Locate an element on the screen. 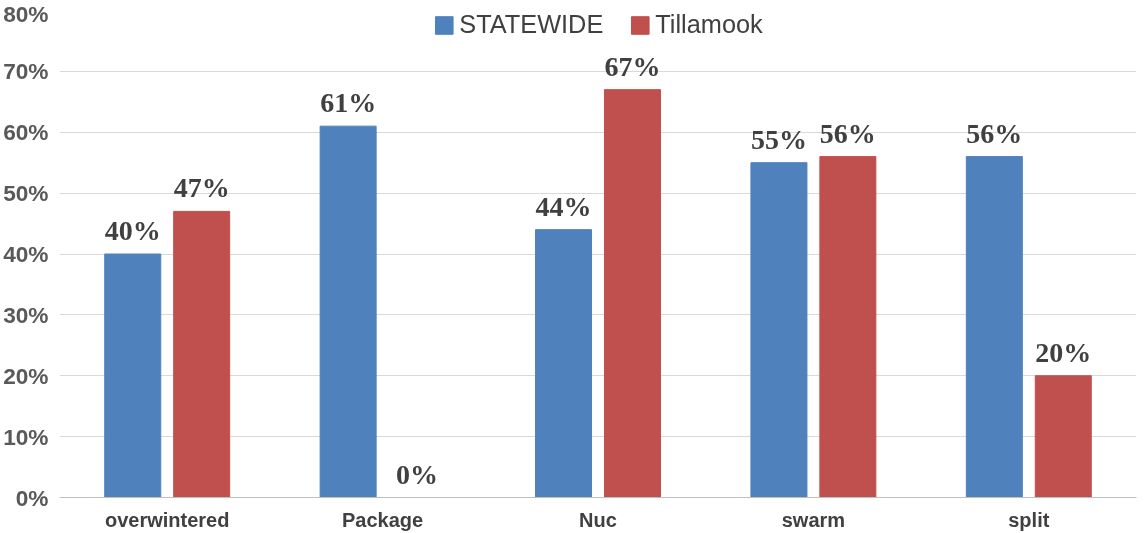 This screenshot has width=1146, height=533. data-label: 40% is located at coordinates (132, 230).